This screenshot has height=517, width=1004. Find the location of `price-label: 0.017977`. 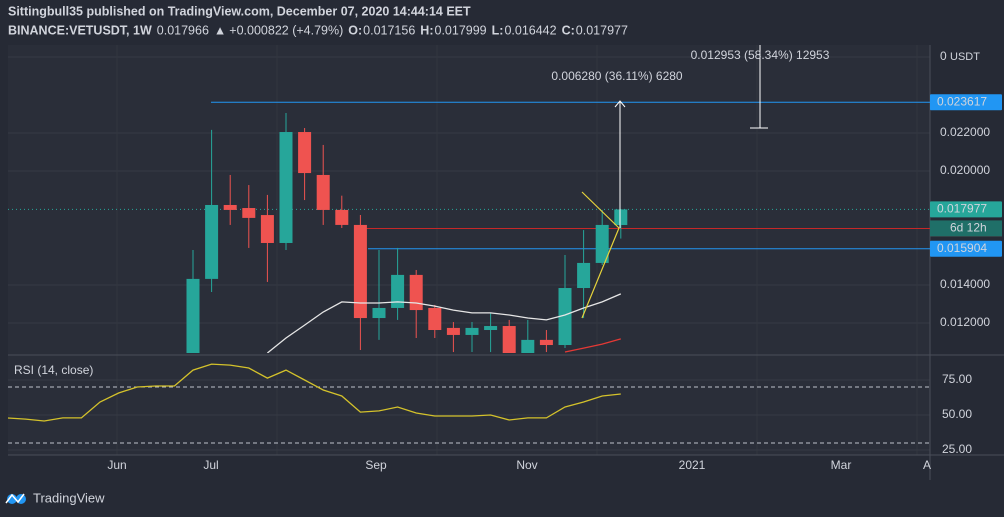

price-label: 0.017977 is located at coordinates (962, 209).